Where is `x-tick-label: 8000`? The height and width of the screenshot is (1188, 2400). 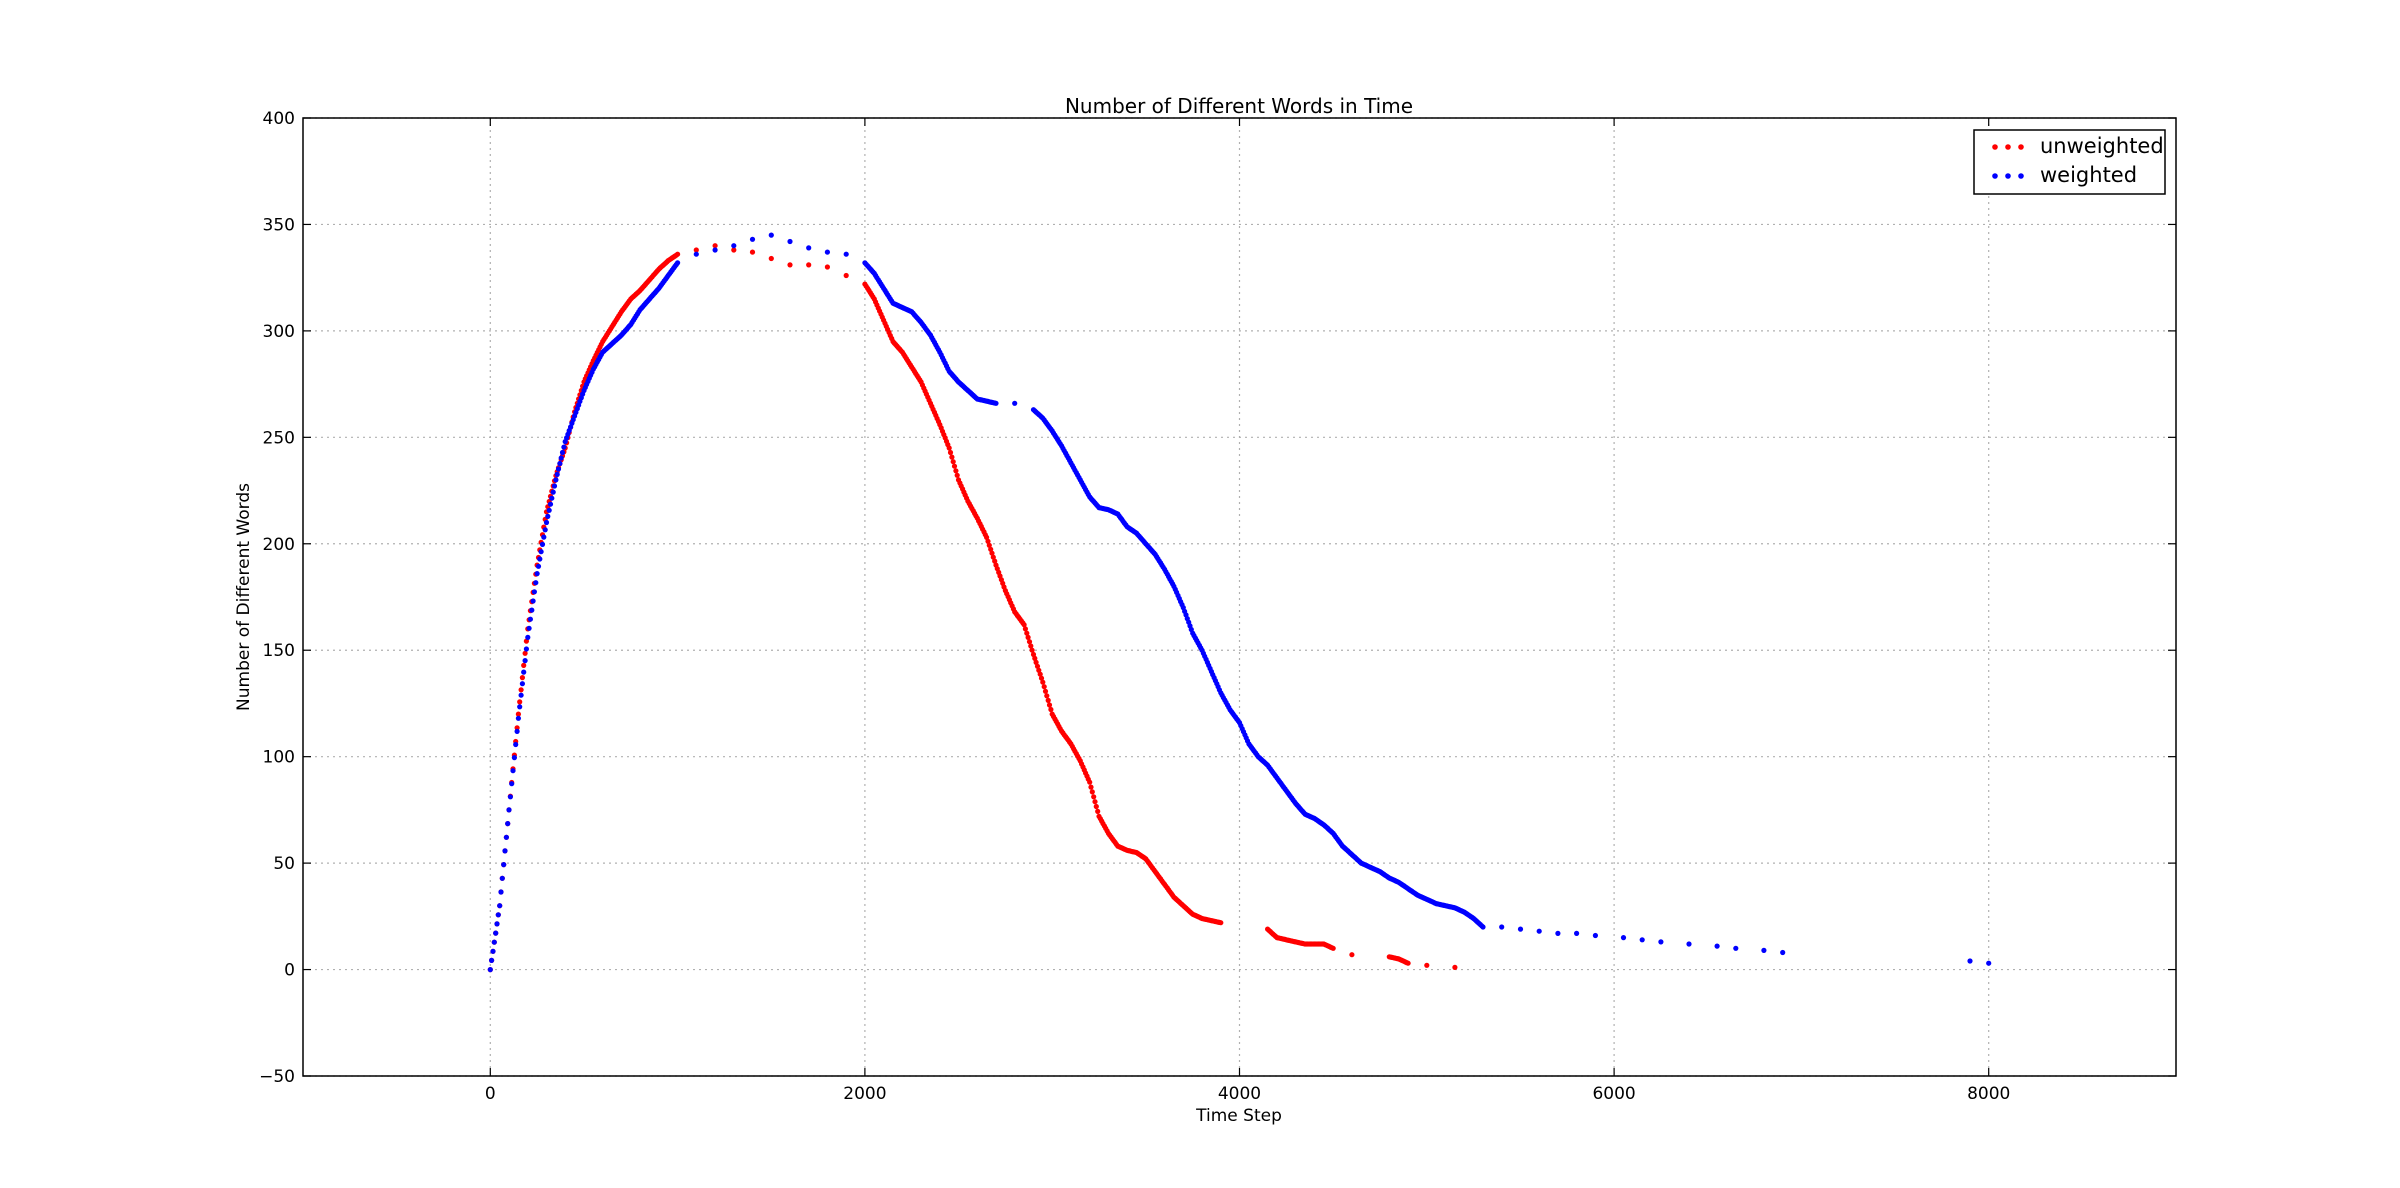
x-tick-label: 8000 is located at coordinates (1988, 1094).